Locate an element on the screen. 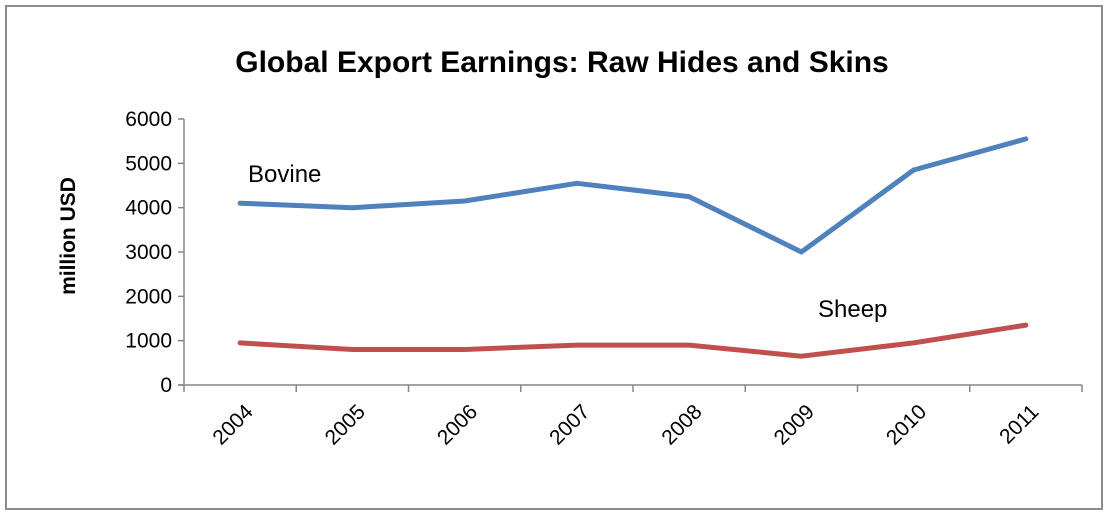 The width and height of the screenshot is (1110, 517). y-tick-label: 6000 is located at coordinates (148, 119).